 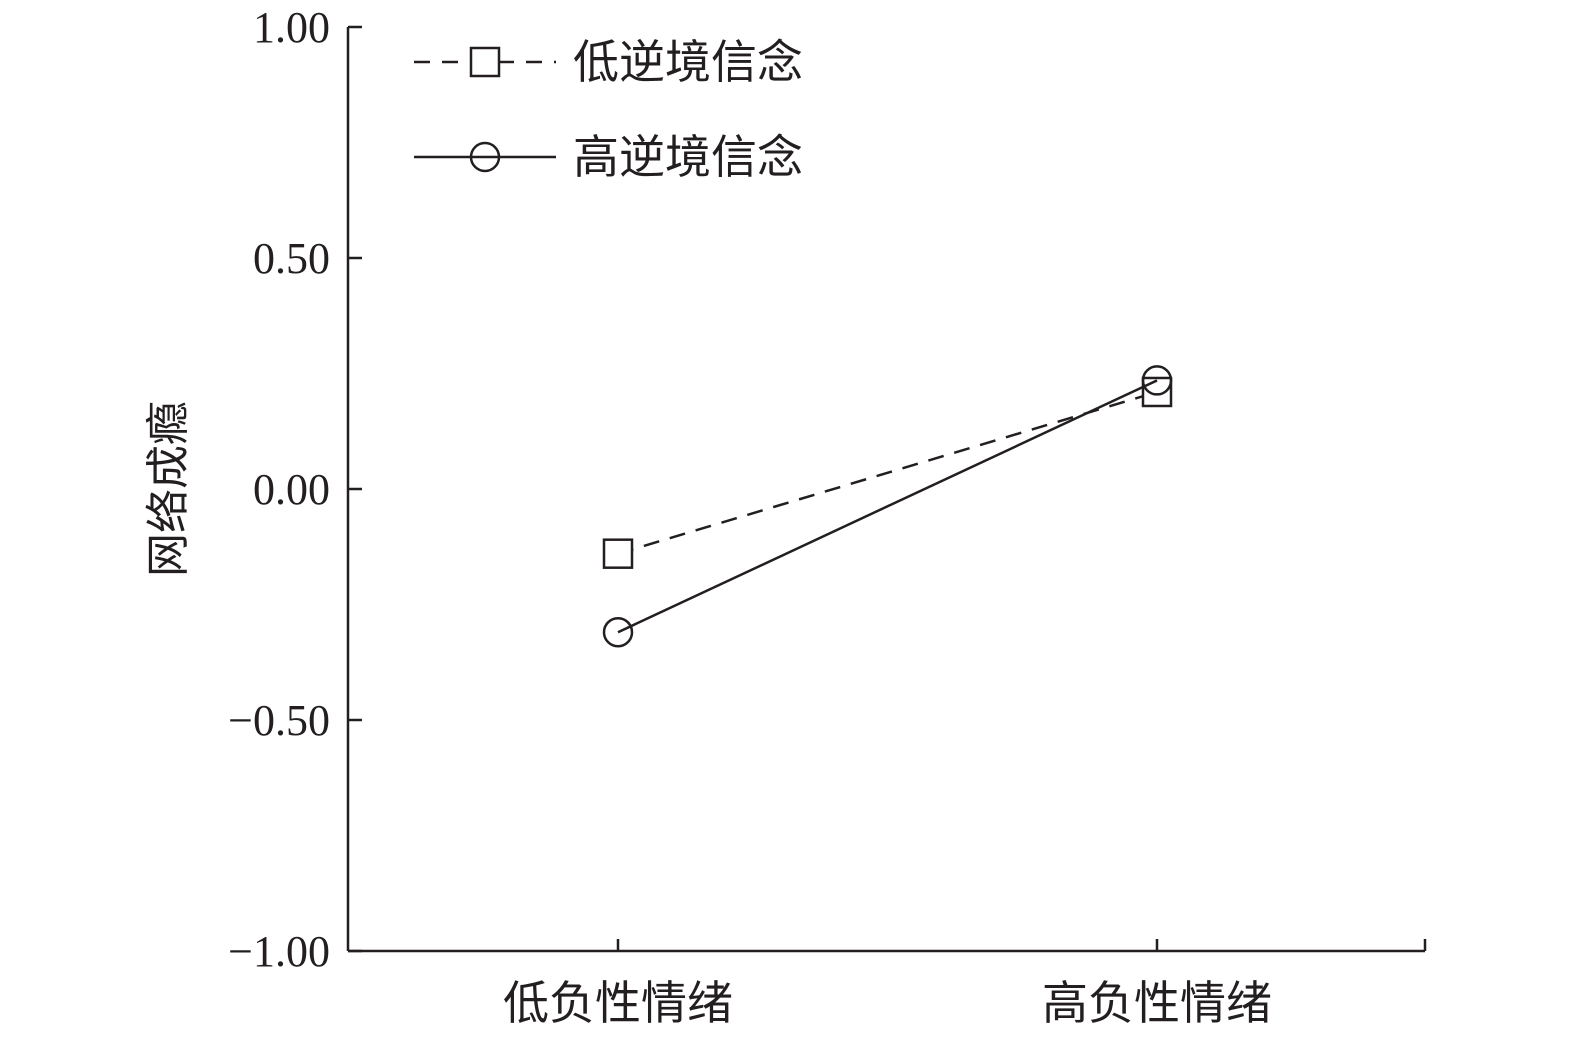 What do you see at coordinates (279, 720) in the screenshot?
I see `y-tick-label: −0.50` at bounding box center [279, 720].